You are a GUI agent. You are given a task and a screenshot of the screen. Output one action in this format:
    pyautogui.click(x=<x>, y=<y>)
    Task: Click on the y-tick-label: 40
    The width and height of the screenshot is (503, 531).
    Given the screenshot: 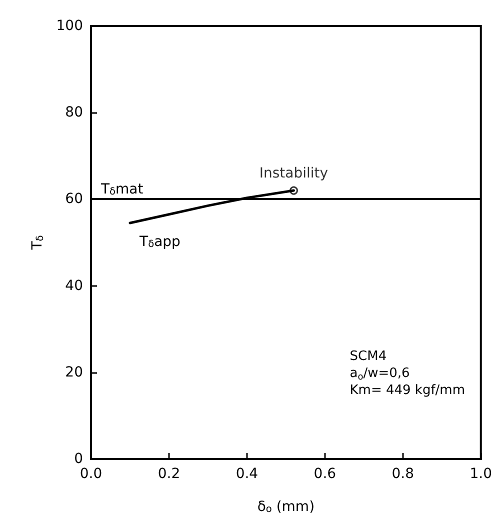 What is the action you would take?
    pyautogui.click(x=74, y=286)
    